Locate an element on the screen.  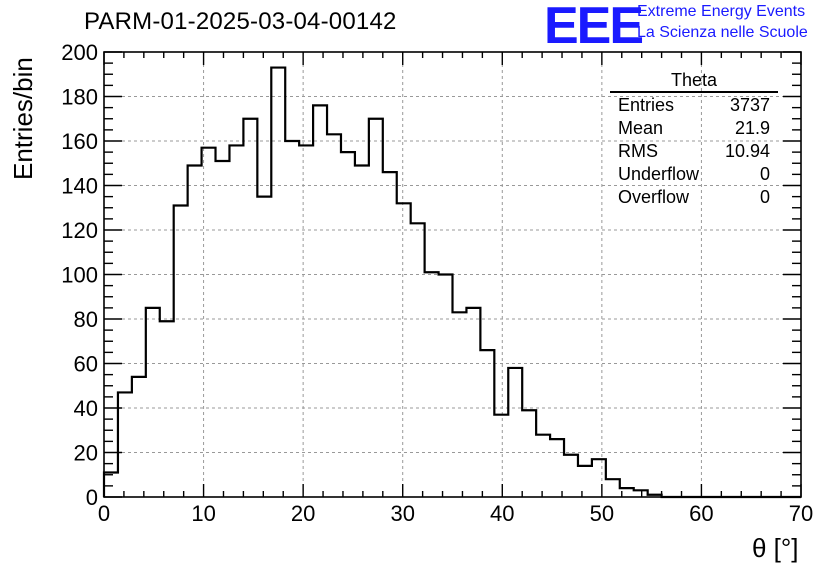
y-tick-label: 180 is located at coordinates (79, 97).